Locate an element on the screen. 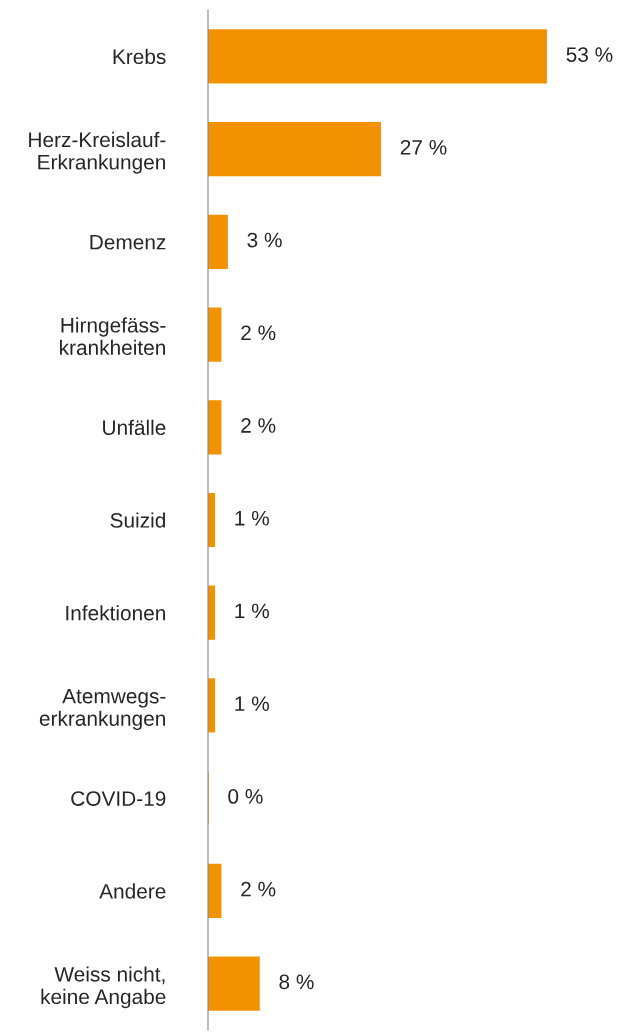 This screenshot has height=1033, width=617. data-label: 8 % is located at coordinates (296, 982).